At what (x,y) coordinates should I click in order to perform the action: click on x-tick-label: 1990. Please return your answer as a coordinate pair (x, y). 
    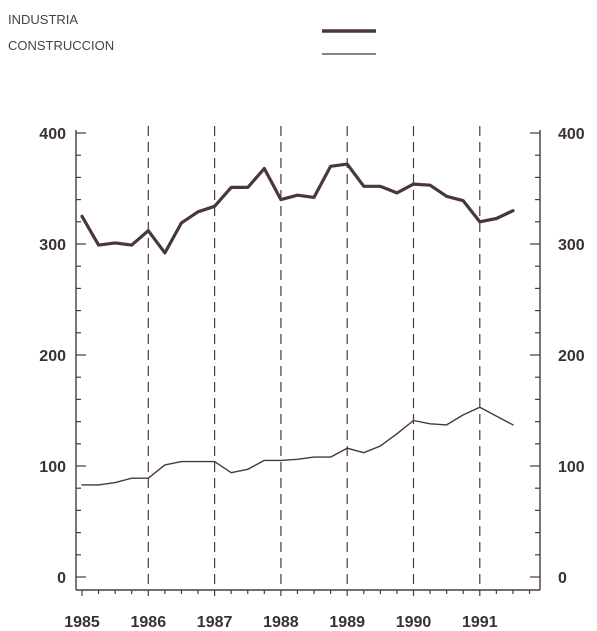
    Looking at the image, I should click on (414, 622).